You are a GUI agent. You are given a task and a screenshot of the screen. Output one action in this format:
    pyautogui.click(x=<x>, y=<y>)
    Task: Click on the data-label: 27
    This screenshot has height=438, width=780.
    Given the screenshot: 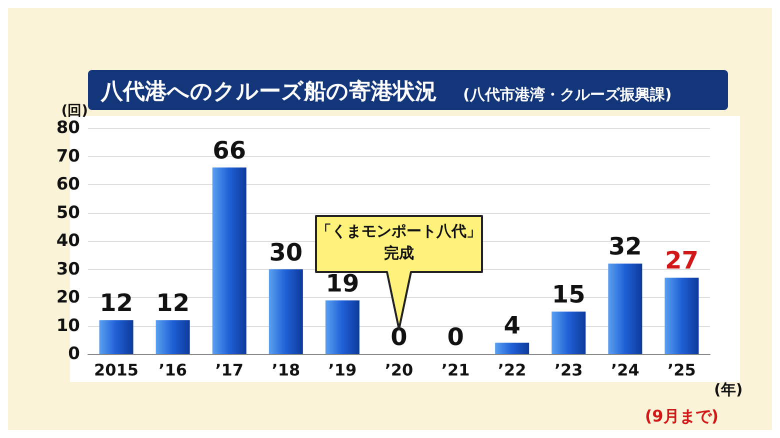 What is the action you would take?
    pyautogui.click(x=681, y=260)
    